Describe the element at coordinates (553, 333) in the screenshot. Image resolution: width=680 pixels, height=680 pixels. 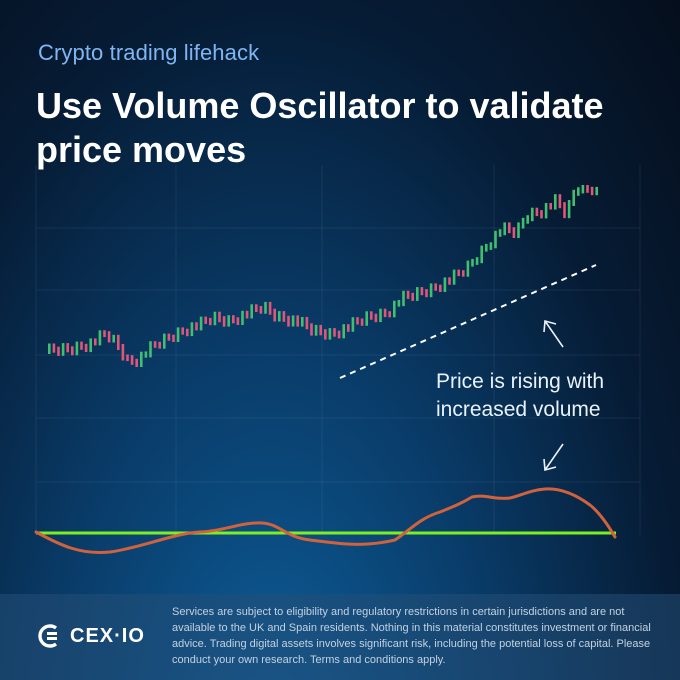
I see `arrow-up-left-icon` at that location.